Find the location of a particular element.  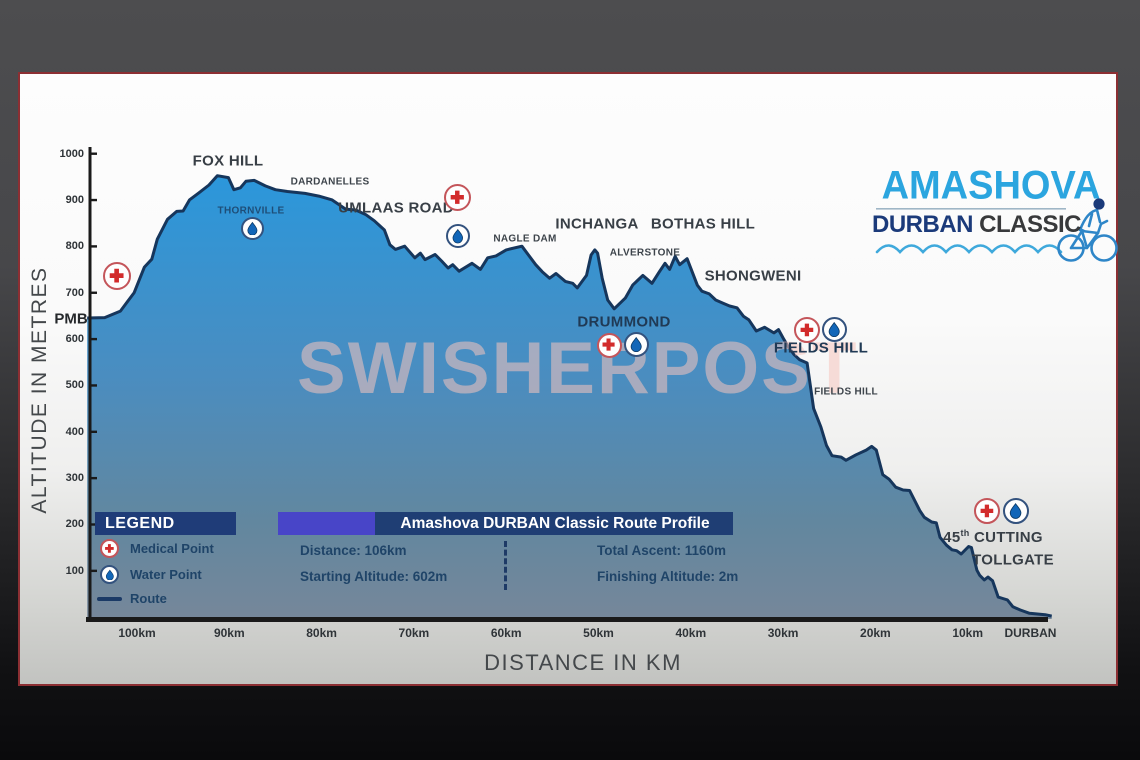

route-line-icon is located at coordinates (109, 598).